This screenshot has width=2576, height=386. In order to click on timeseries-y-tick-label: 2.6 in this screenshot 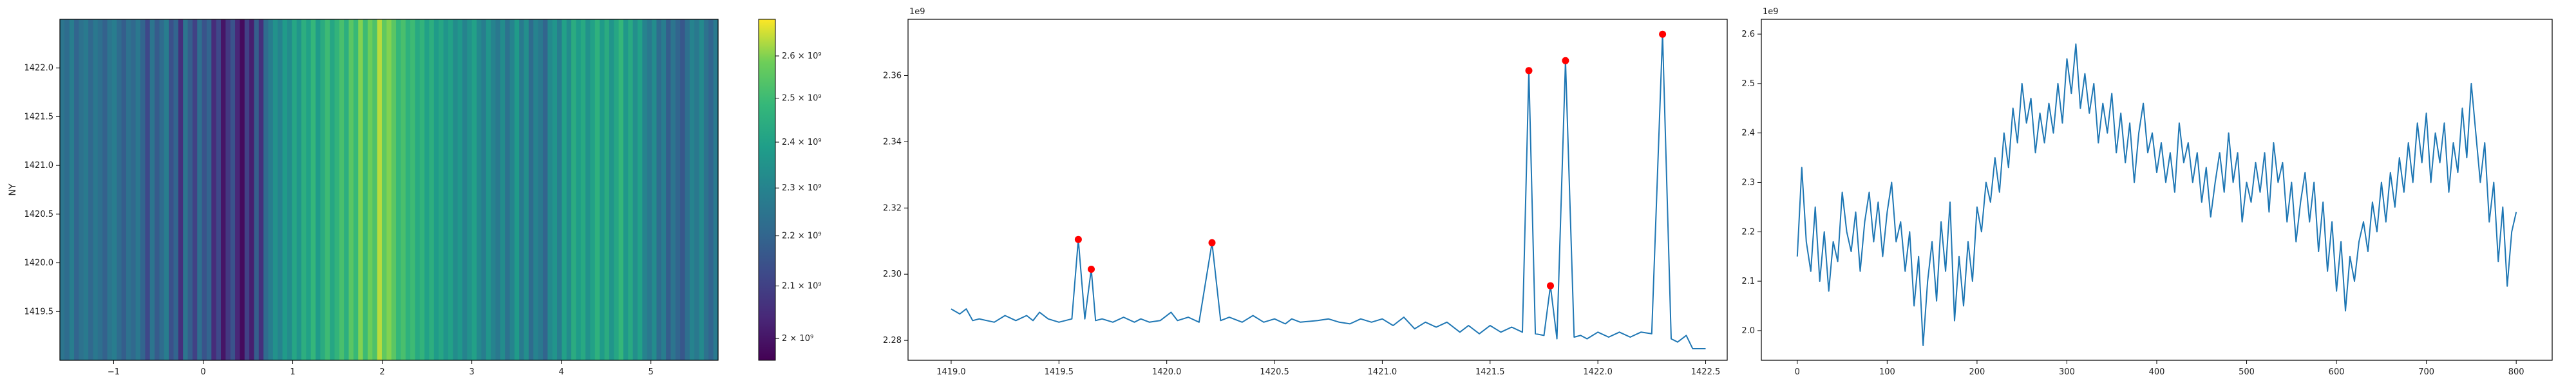, I will do `click(1748, 34)`.